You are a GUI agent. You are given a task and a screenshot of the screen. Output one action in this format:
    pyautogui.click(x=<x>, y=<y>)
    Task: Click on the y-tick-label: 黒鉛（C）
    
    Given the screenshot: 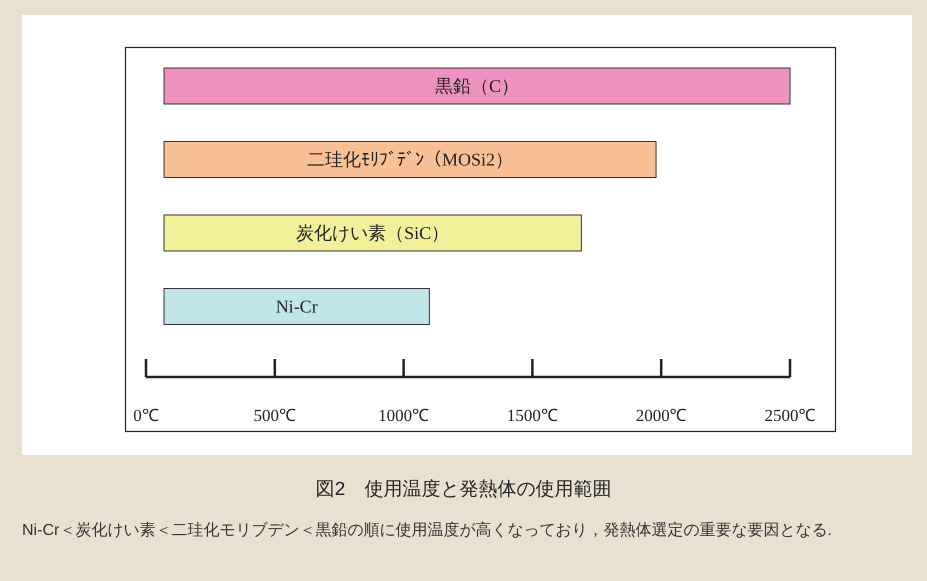 What is the action you would take?
    pyautogui.click(x=477, y=86)
    